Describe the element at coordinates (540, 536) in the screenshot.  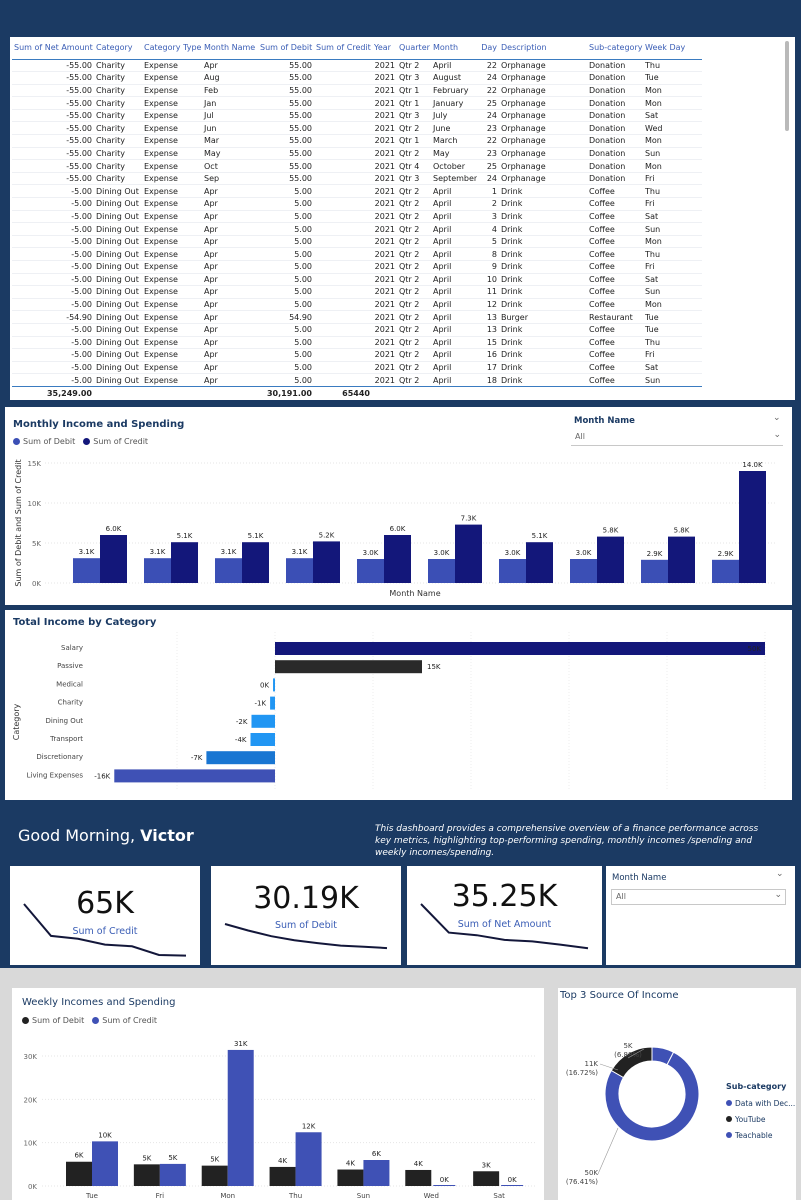
I see `data-label: 5.1K` at that location.